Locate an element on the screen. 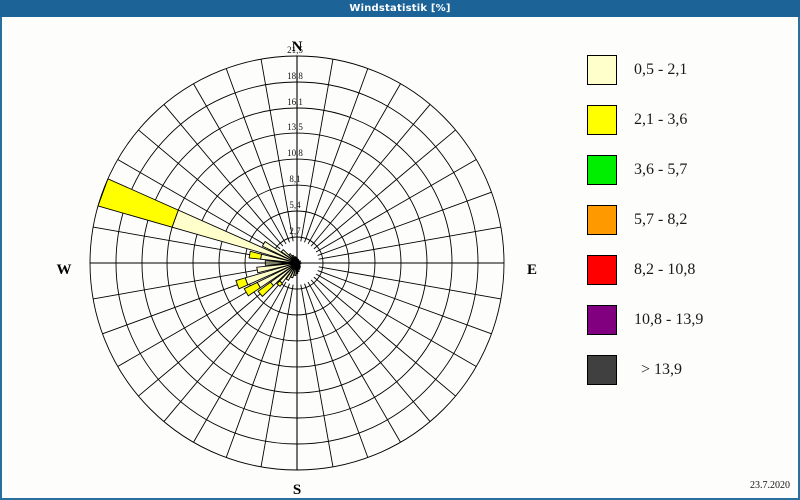 The width and height of the screenshot is (800, 500). radial-tick-label: 13,5 is located at coordinates (295, 127).